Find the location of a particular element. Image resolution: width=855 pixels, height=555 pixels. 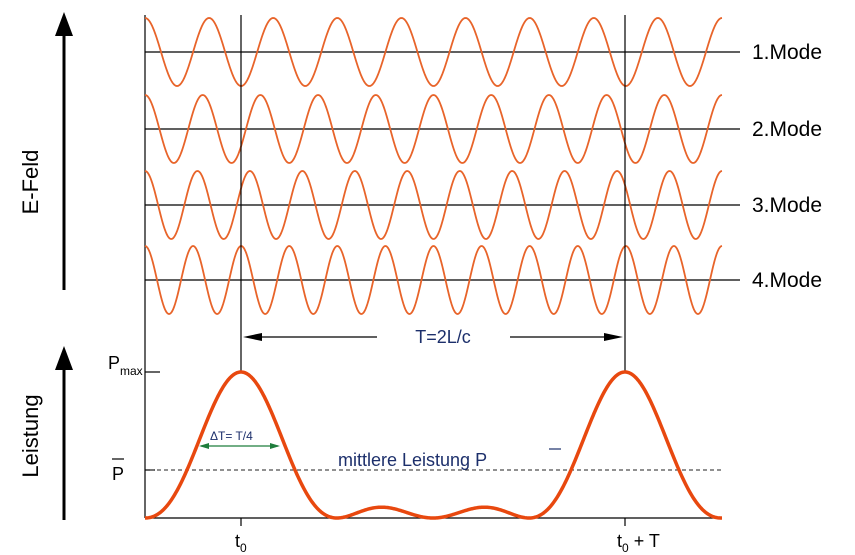

delta-t-label: ΔT= T/4 is located at coordinates (231, 436).